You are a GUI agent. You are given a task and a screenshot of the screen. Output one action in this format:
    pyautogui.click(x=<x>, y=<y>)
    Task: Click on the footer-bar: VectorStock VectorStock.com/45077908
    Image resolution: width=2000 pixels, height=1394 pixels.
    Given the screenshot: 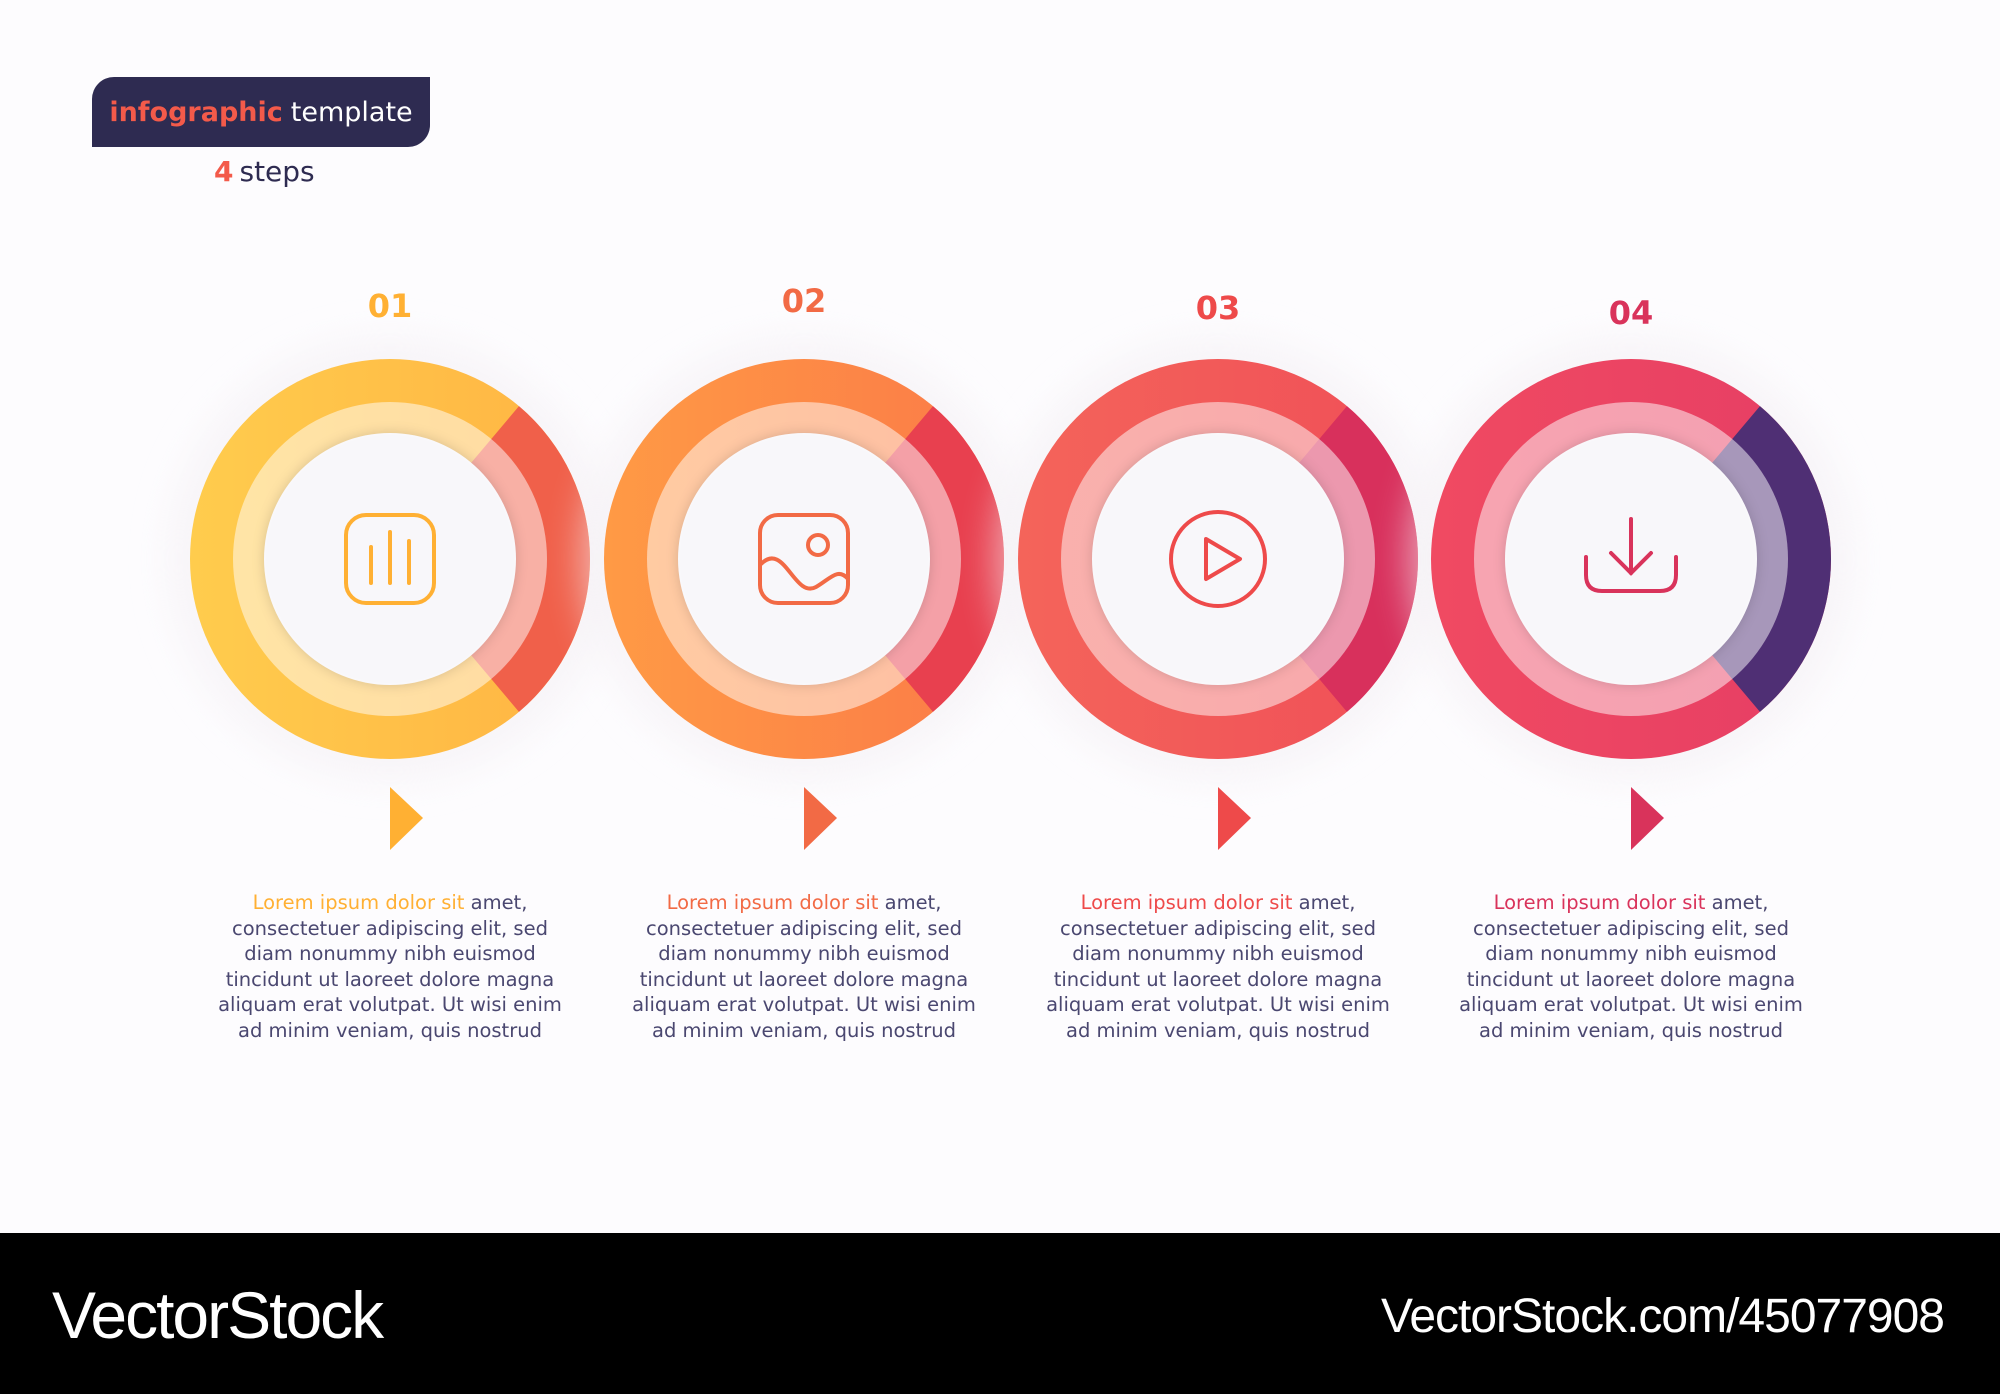 What is the action you would take?
    pyautogui.click(x=1000, y=1313)
    